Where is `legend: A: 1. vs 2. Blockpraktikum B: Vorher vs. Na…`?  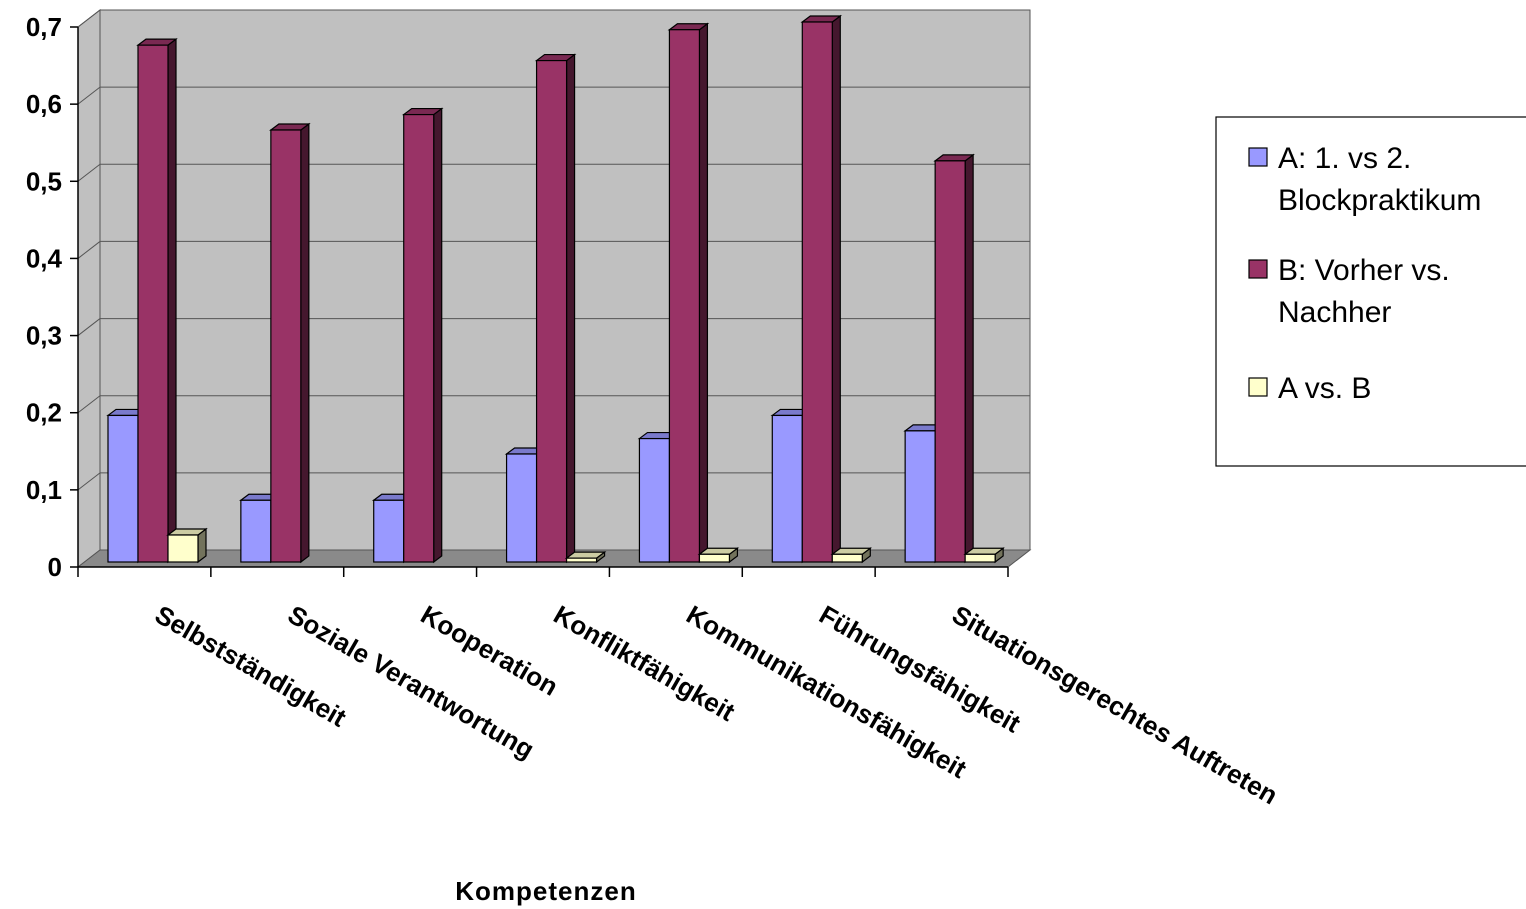 legend: A: 1. vs 2. Blockpraktikum B: Vorher vs. Na… is located at coordinates (1370, 291).